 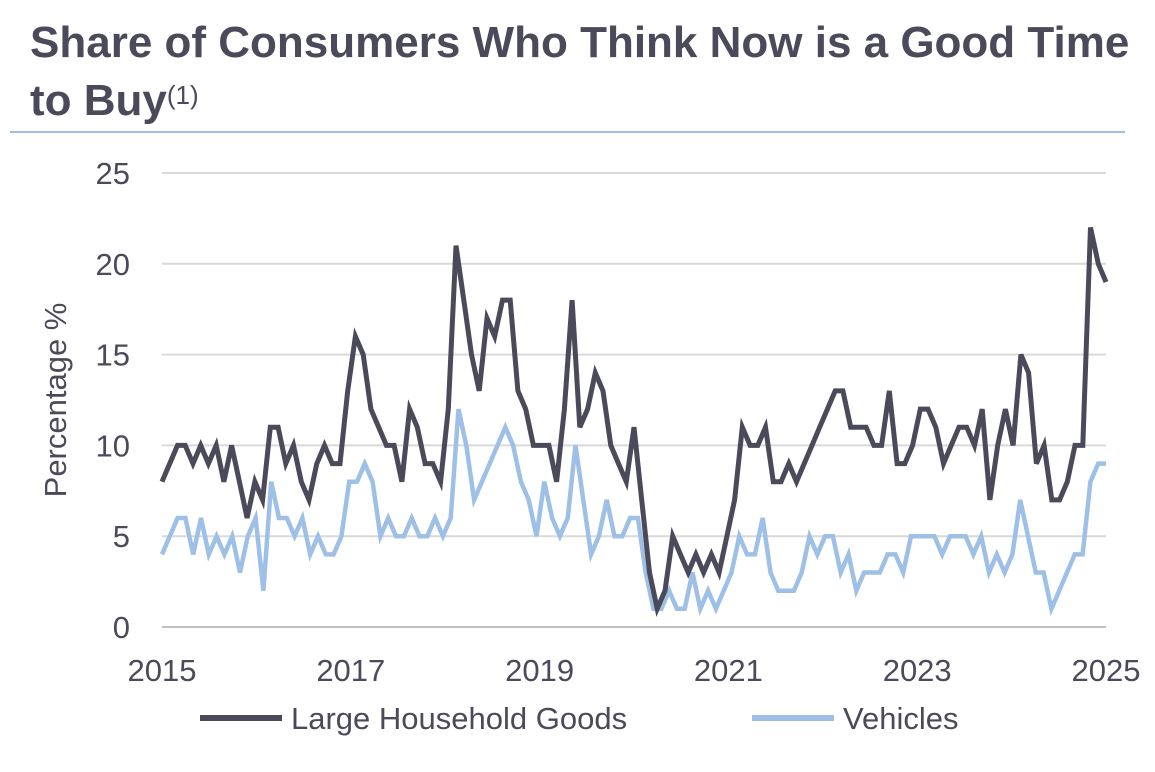 What do you see at coordinates (113, 355) in the screenshot?
I see `y-tick-label: 15` at bounding box center [113, 355].